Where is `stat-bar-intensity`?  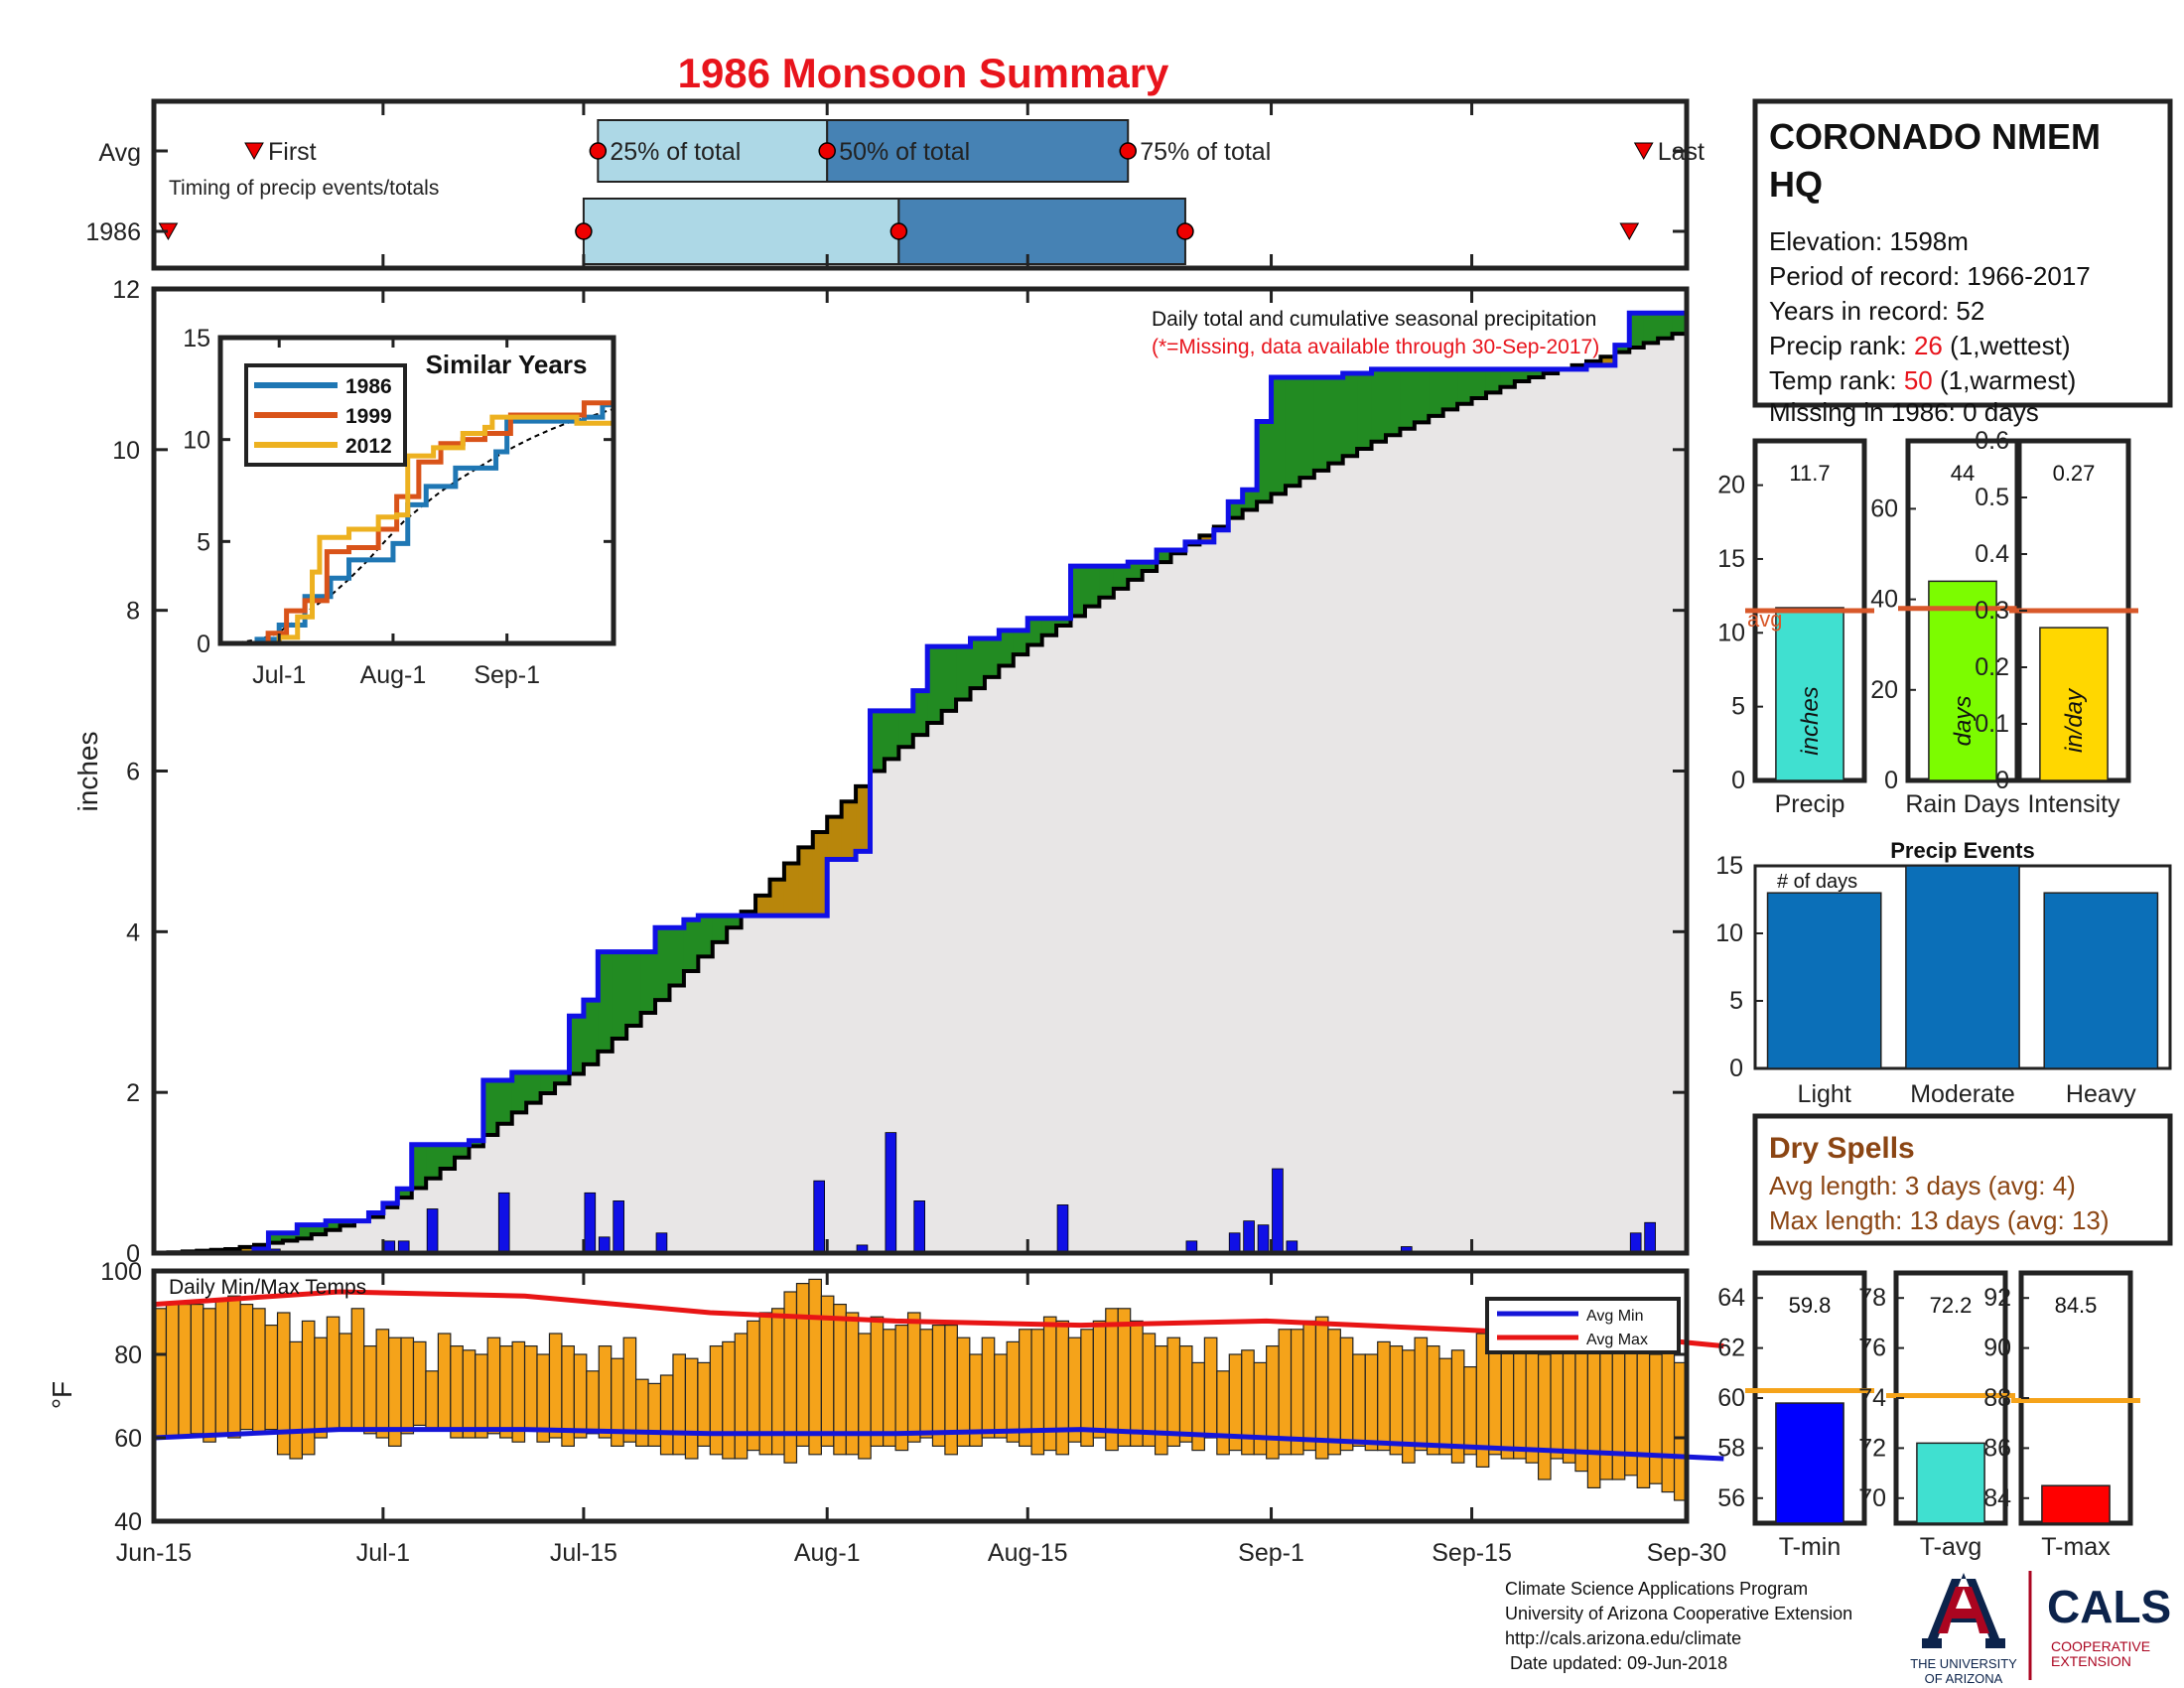 stat-bar-intensity is located at coordinates (2074, 704).